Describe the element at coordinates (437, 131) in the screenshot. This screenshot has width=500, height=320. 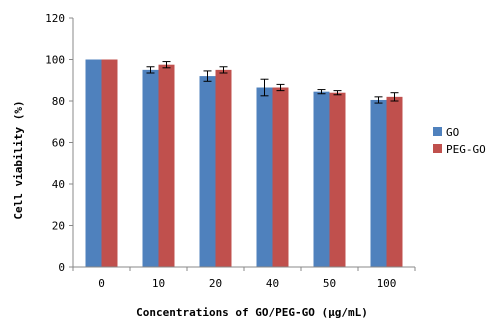
I see `legend-swatch-go` at that location.